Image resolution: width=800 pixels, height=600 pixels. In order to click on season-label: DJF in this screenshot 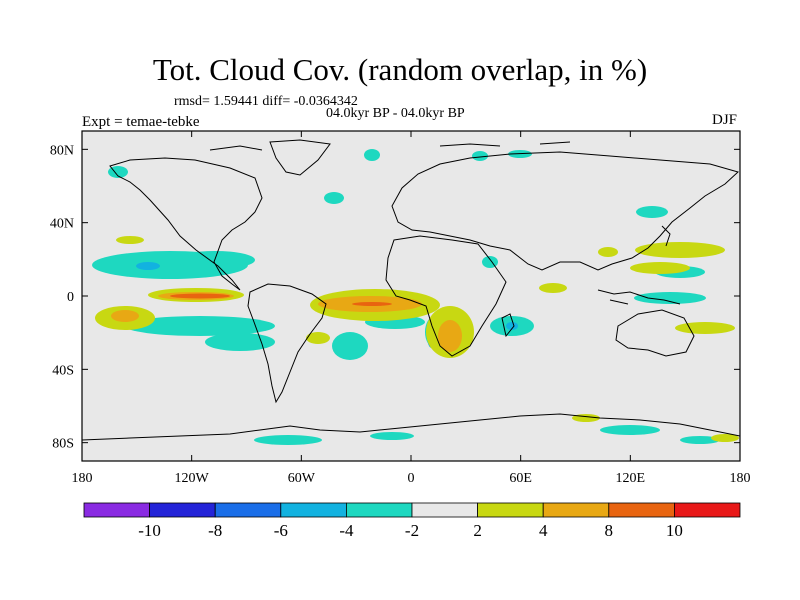, I will do `click(725, 120)`.